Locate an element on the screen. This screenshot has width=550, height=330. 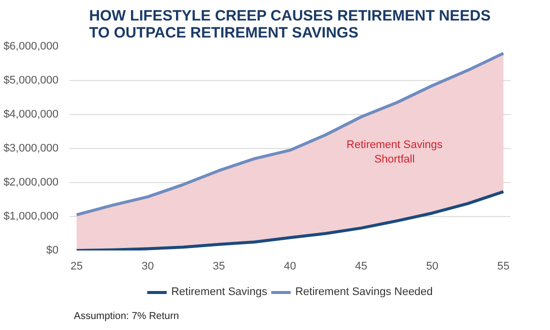
x-tick-label: 50 is located at coordinates (432, 266).